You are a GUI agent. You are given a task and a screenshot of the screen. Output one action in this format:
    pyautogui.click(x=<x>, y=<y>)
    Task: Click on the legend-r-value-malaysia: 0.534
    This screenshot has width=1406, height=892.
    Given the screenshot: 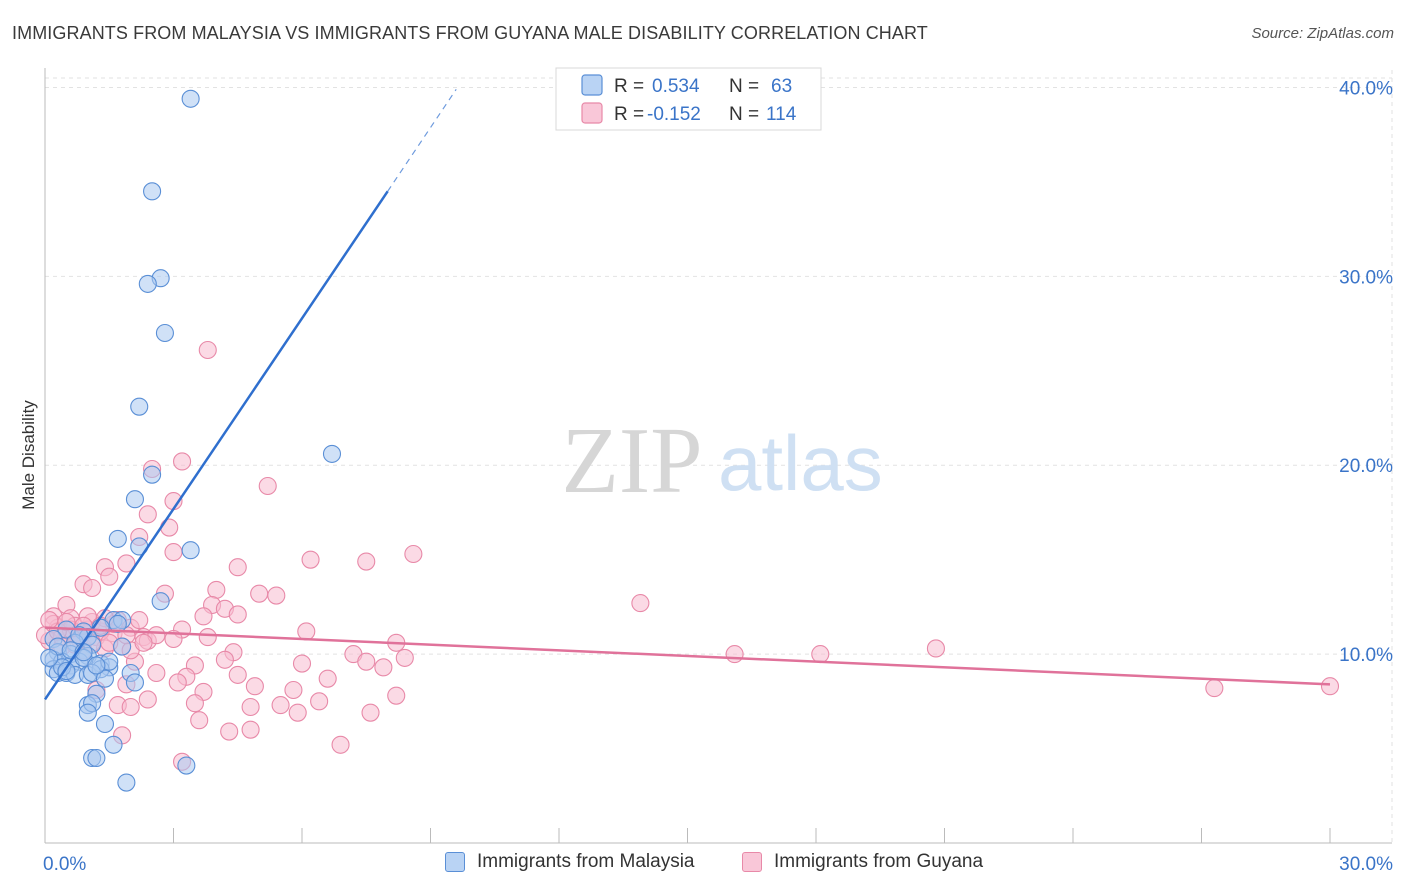 What is the action you would take?
    pyautogui.click(x=676, y=86)
    